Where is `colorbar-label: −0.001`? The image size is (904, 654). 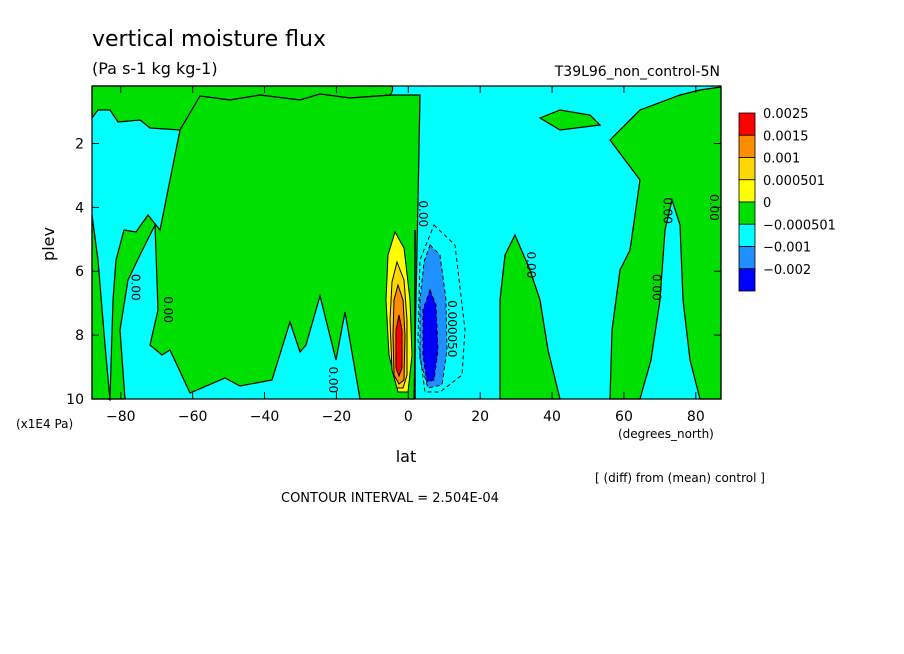
colorbar-label: −0.001 is located at coordinates (787, 248).